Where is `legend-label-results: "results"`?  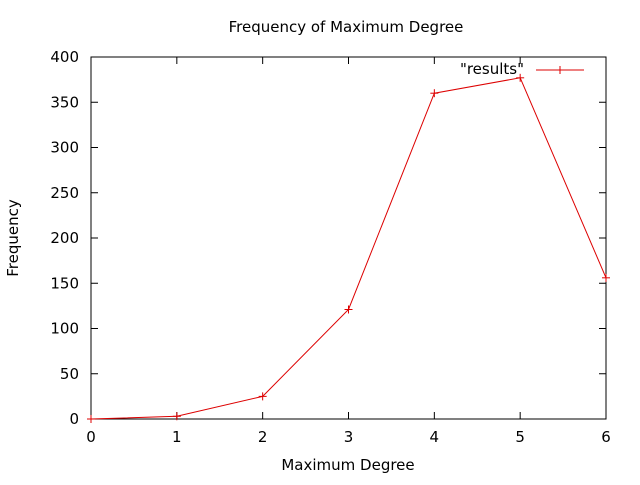
legend-label-results: "results" is located at coordinates (492, 69).